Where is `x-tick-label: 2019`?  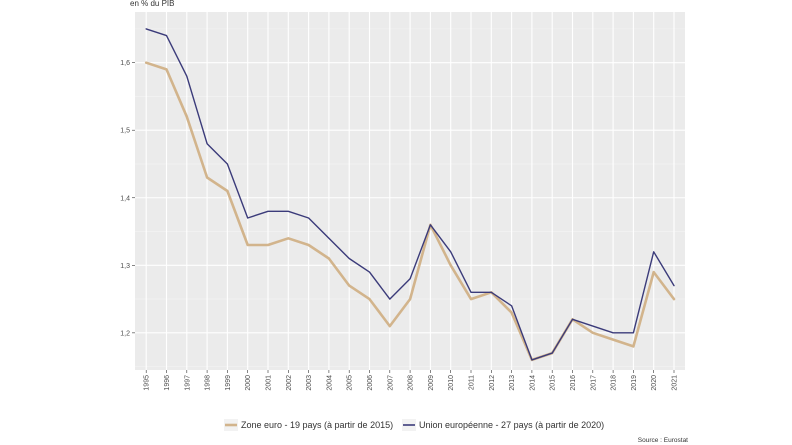 x-tick-label: 2019 is located at coordinates (634, 383).